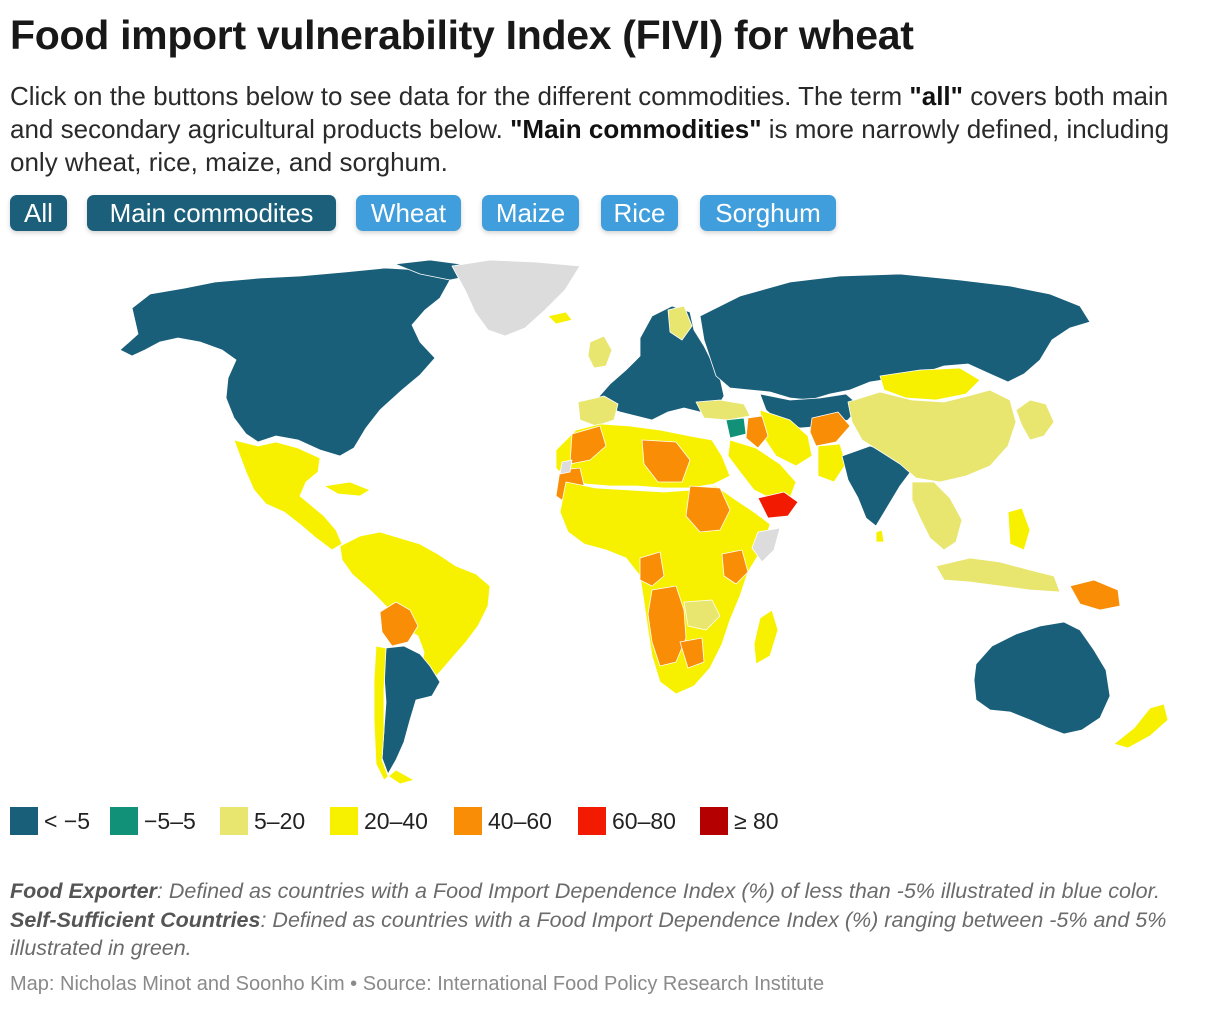 Image resolution: width=1220 pixels, height=1010 pixels. I want to click on region-turkey, so click(723, 410).